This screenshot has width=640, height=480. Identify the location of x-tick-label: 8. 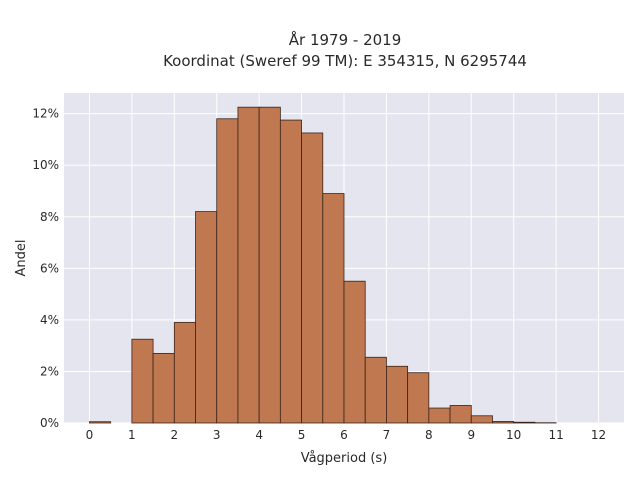
(429, 435).